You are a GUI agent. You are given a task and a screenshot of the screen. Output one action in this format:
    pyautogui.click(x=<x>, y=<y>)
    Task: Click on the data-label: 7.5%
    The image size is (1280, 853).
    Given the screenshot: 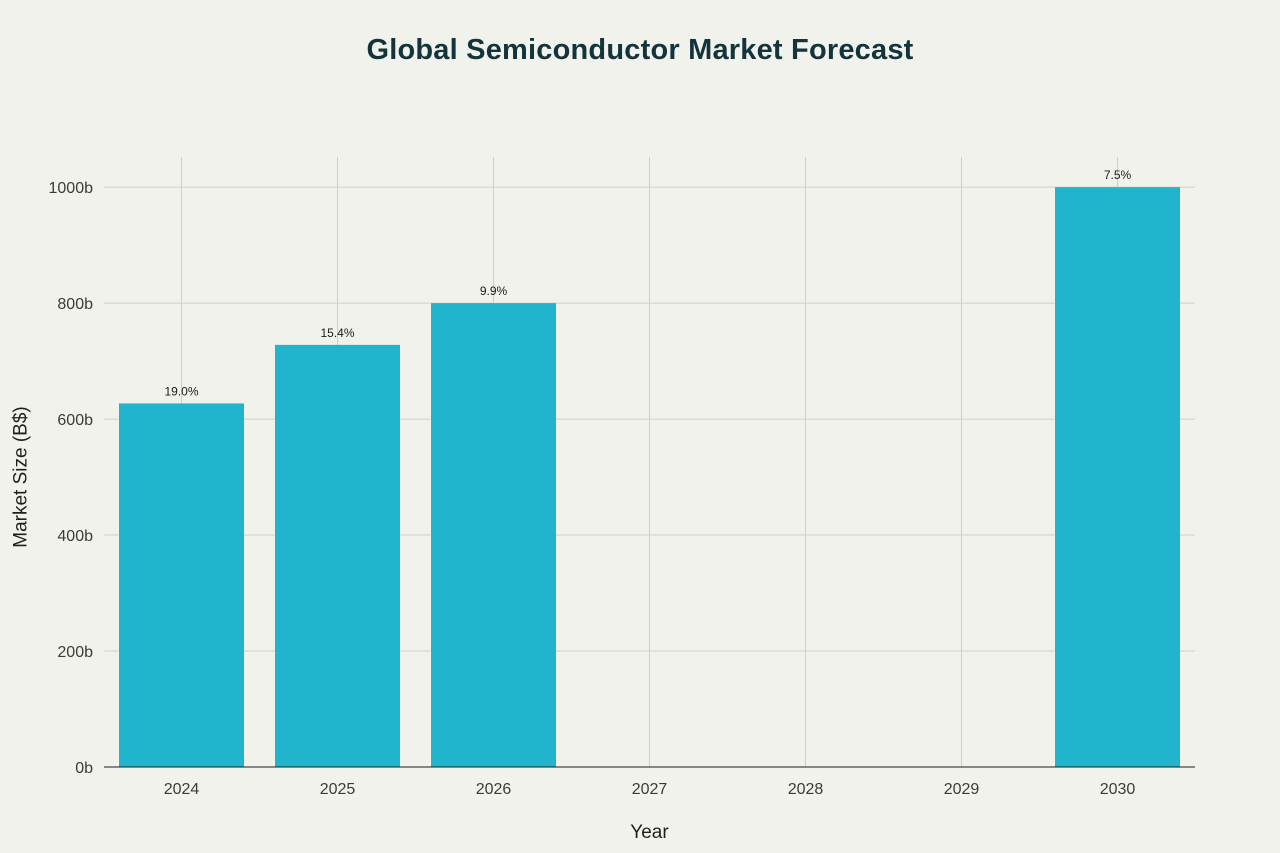 What is the action you would take?
    pyautogui.click(x=1118, y=175)
    